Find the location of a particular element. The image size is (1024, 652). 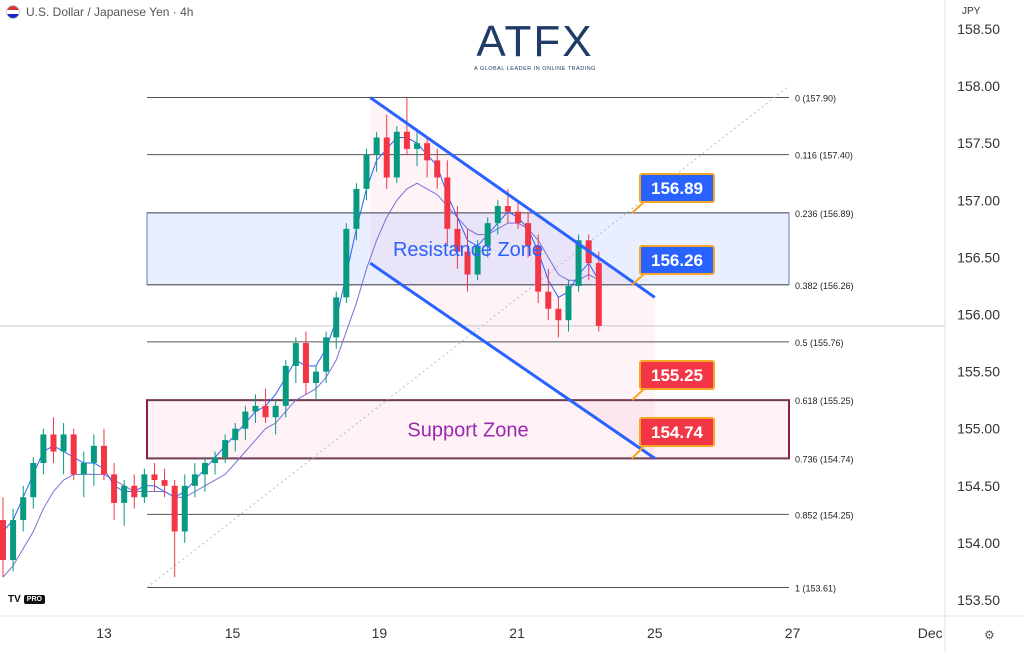

fib-level-label: 0.382 (156.26) is located at coordinates (824, 286).